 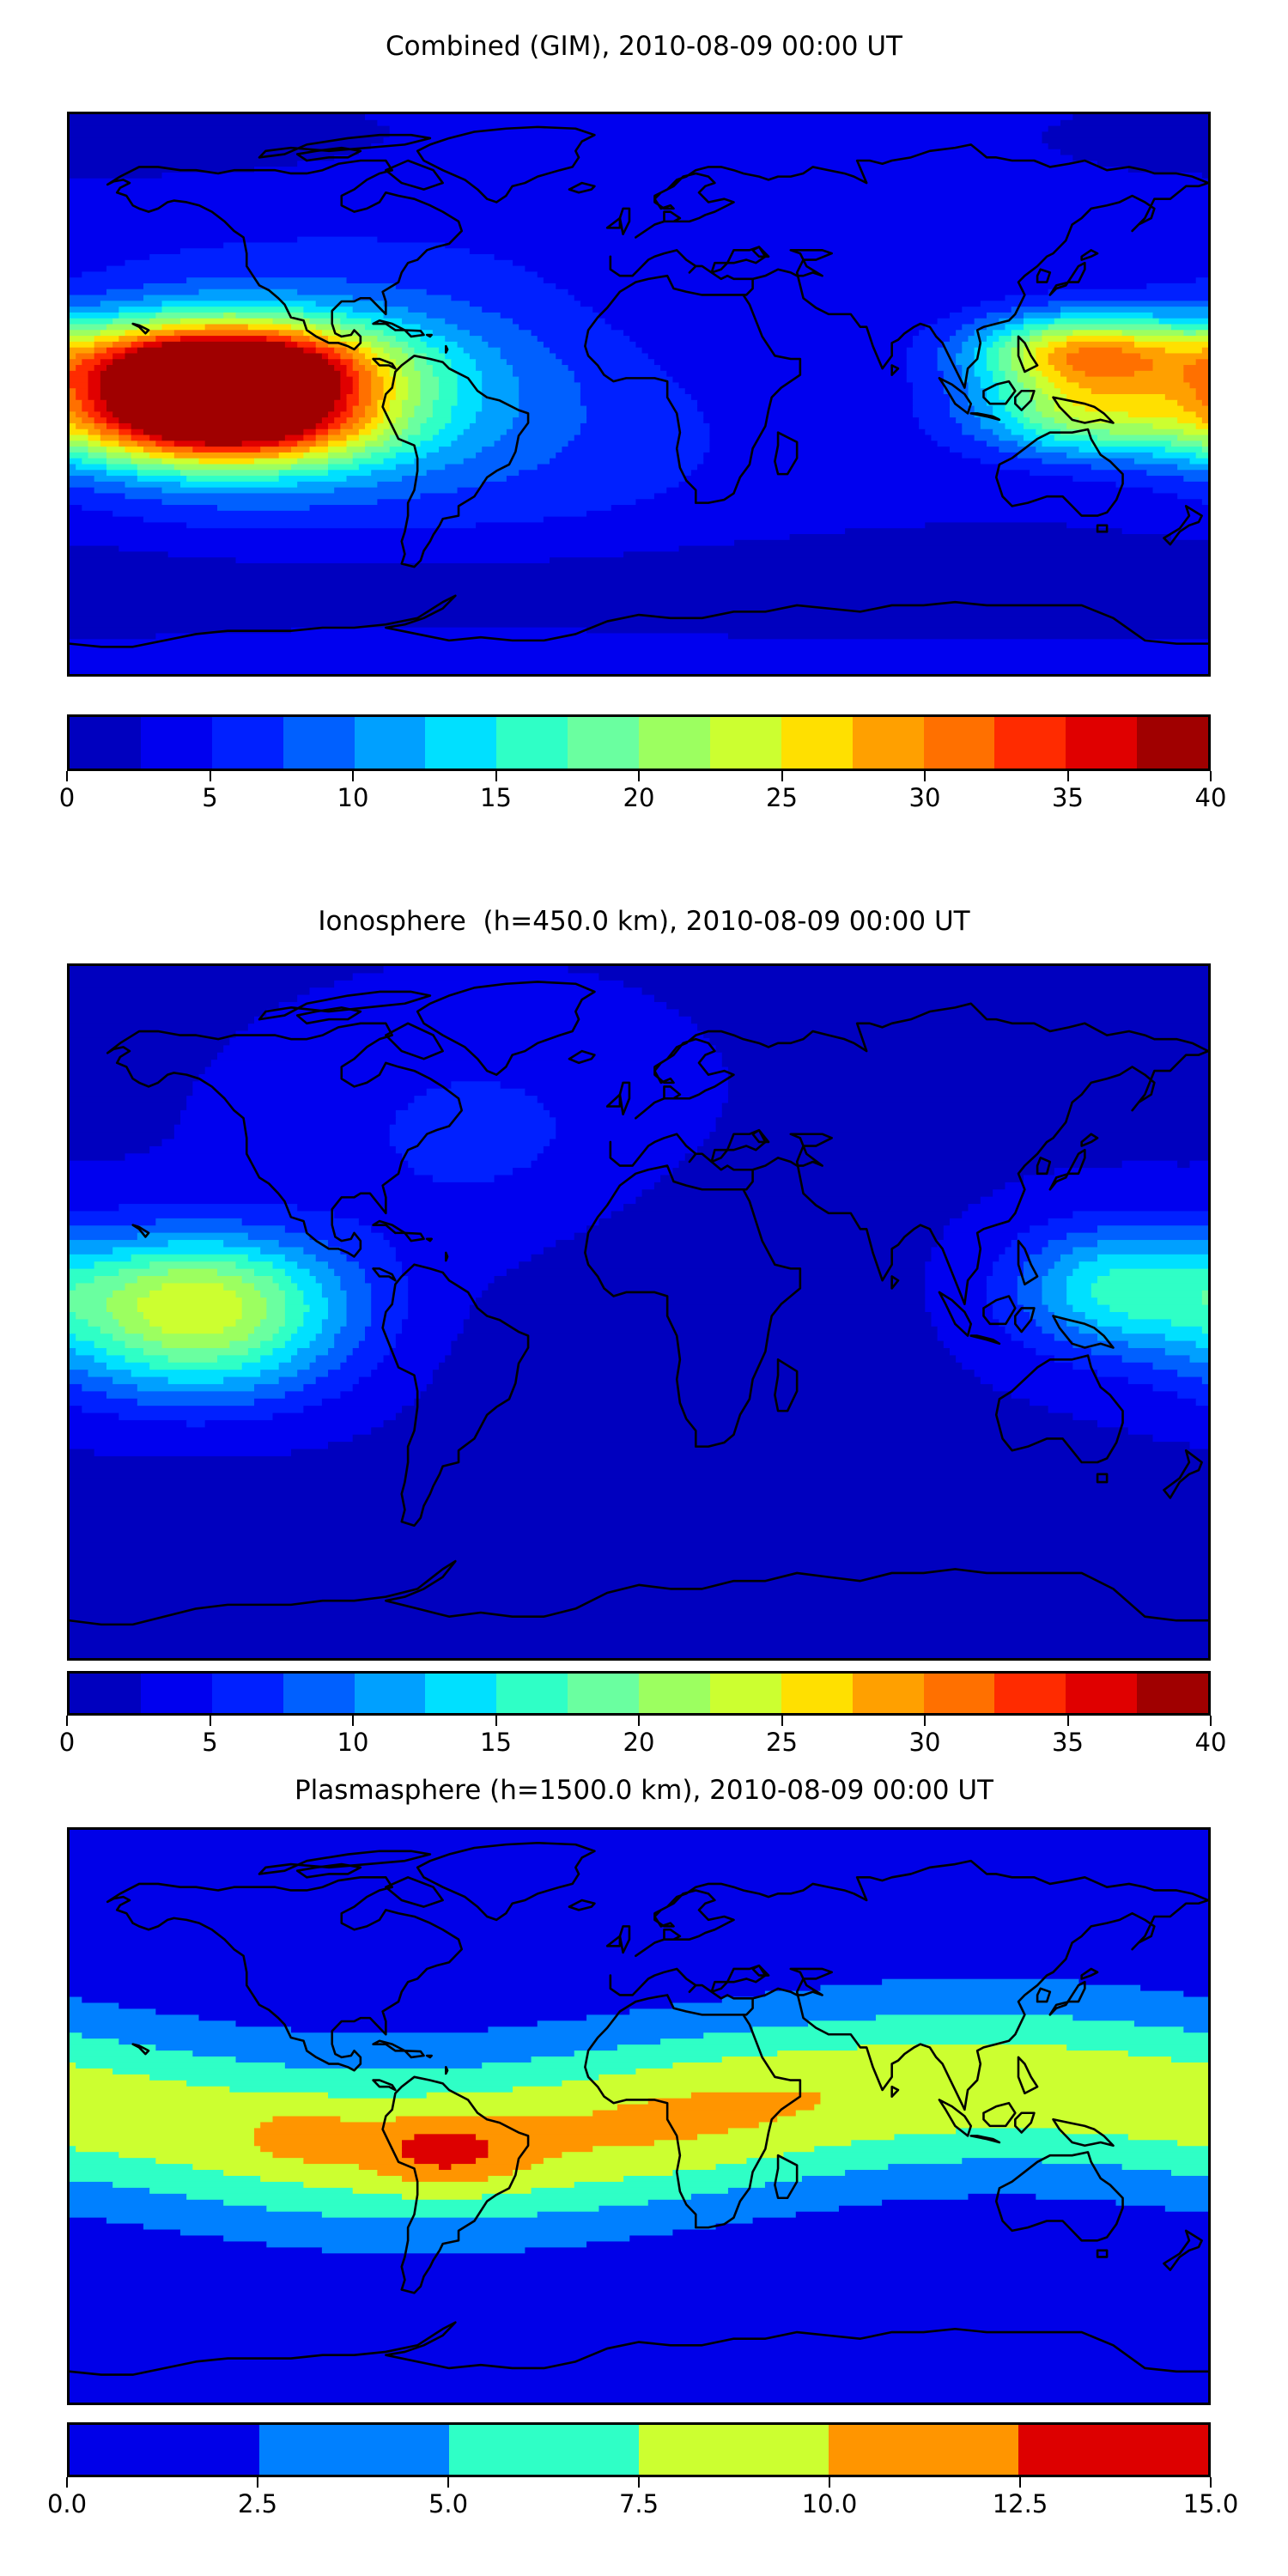 I want to click on colorbar-tick-label: 5.0, so click(x=448, y=2503).